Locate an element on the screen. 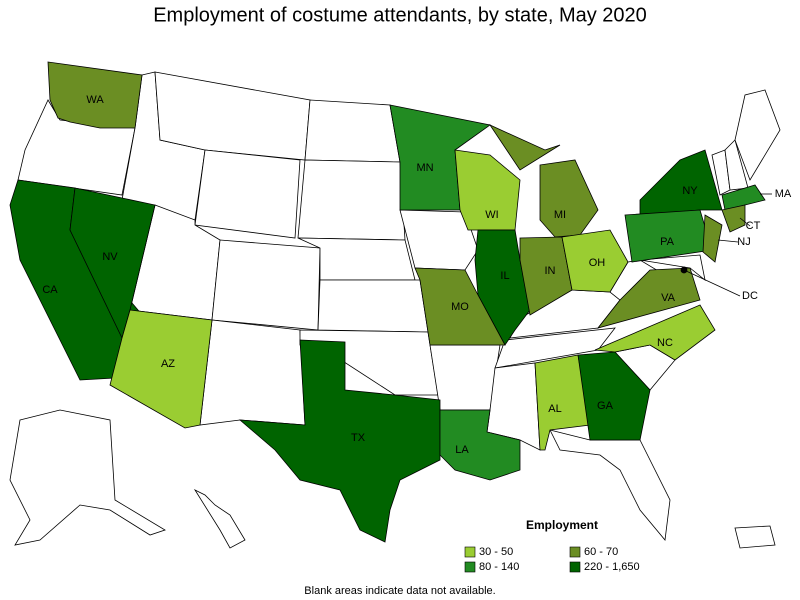  state-nc is located at coordinates (655, 332).